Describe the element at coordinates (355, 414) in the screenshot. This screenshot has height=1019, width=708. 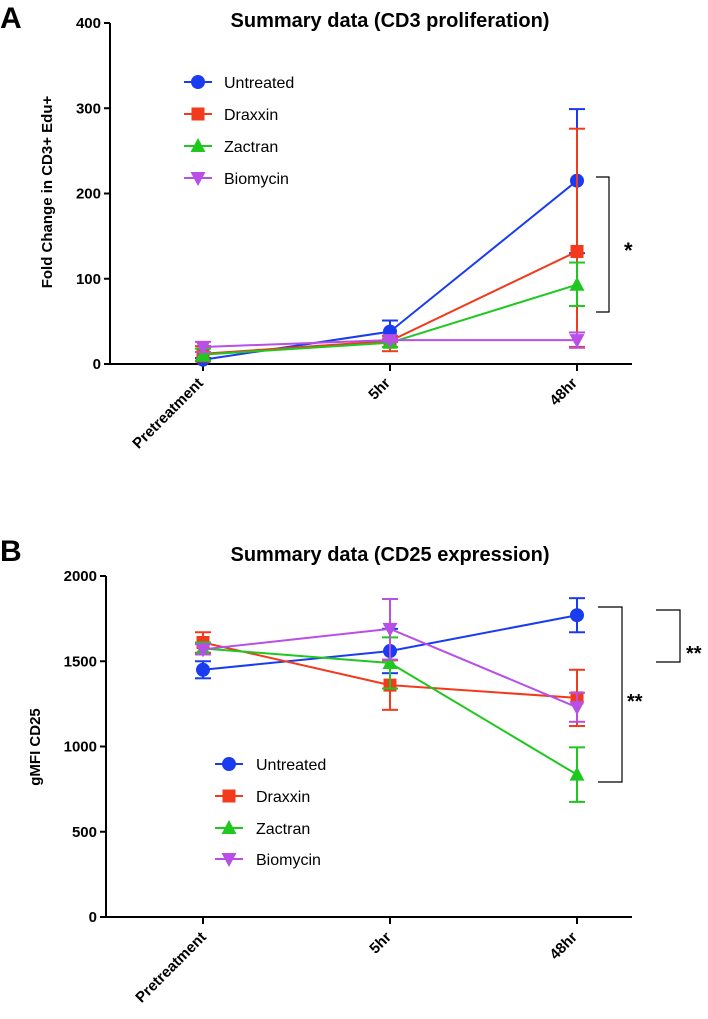
I see `panel-a-x-ticks: Pretreatment 5hr 48hr` at that location.